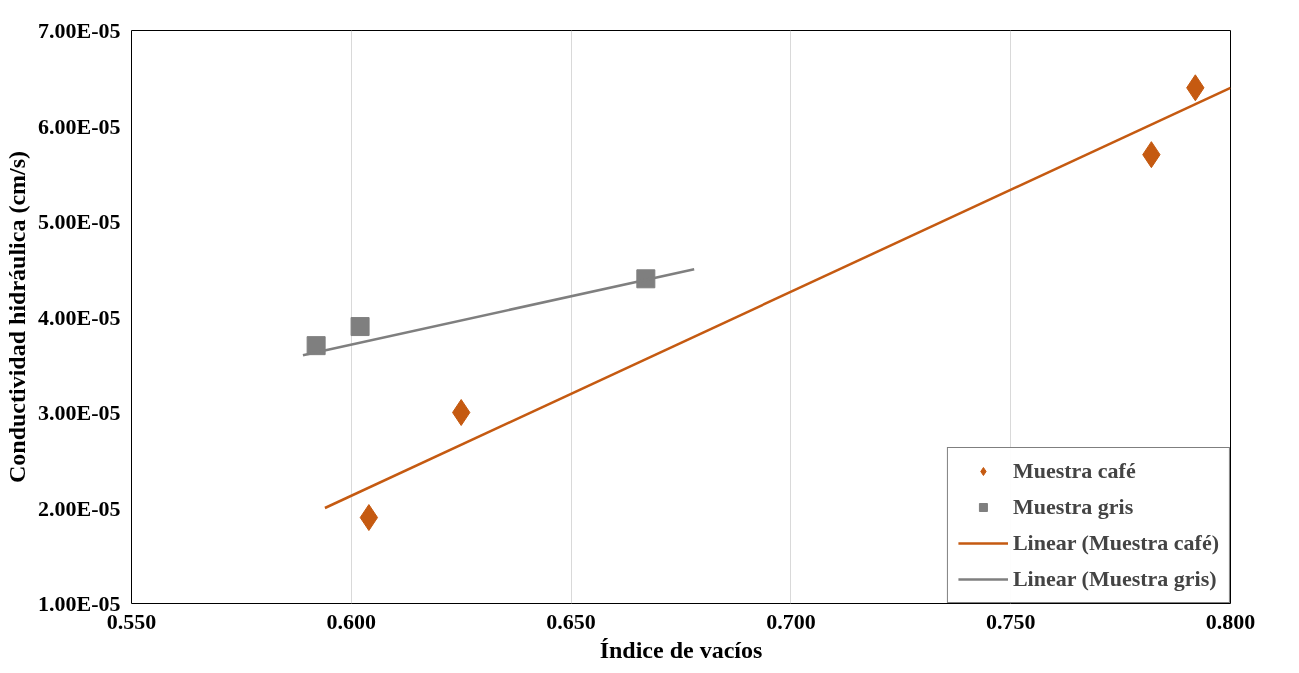 Image resolution: width=1299 pixels, height=673 pixels. I want to click on x-axis-title: Índice de vacíos, so click(681, 649).